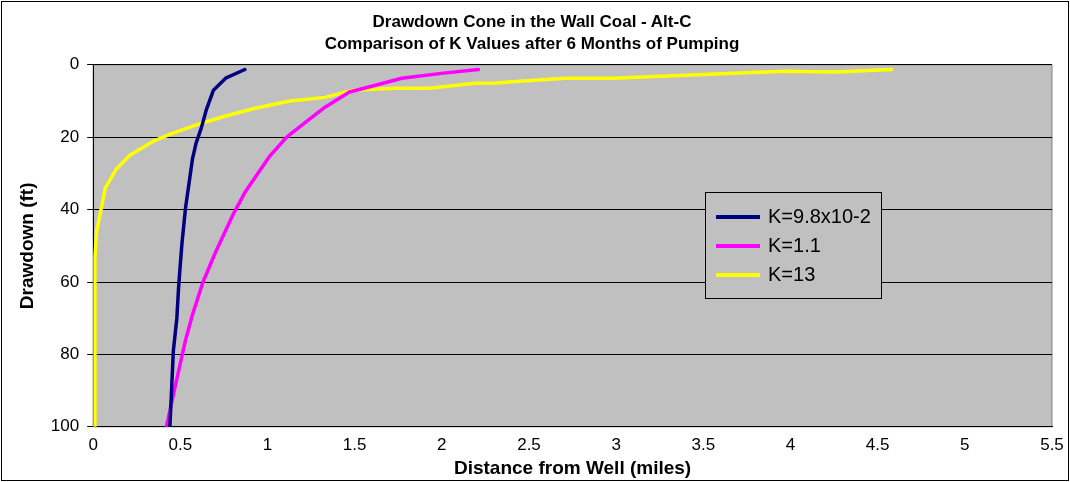 This screenshot has width=1070, height=482. I want to click on y-tick-label: 20, so click(70, 136).